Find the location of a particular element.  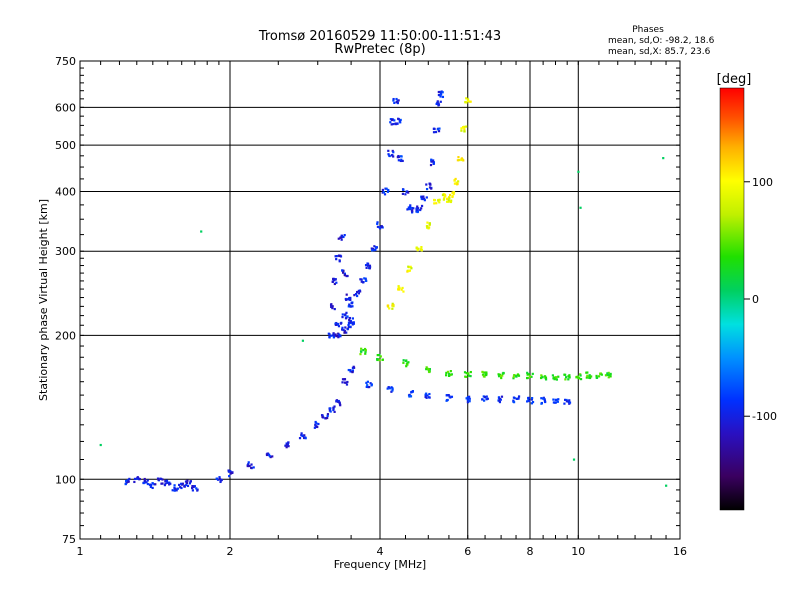

y-tick-label: 400 is located at coordinates (65, 191).